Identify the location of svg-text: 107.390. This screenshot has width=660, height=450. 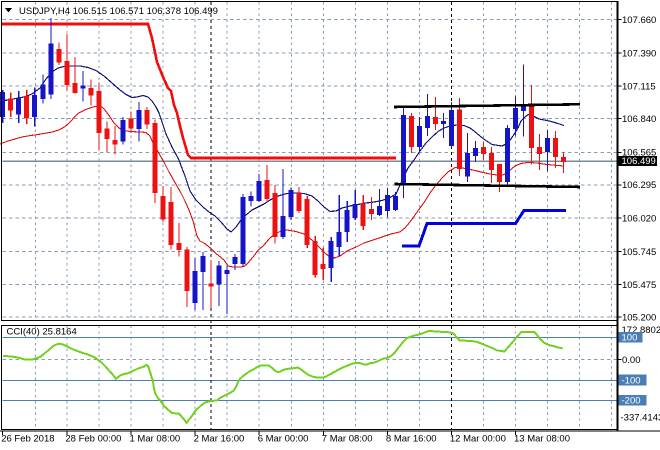
(639, 53).